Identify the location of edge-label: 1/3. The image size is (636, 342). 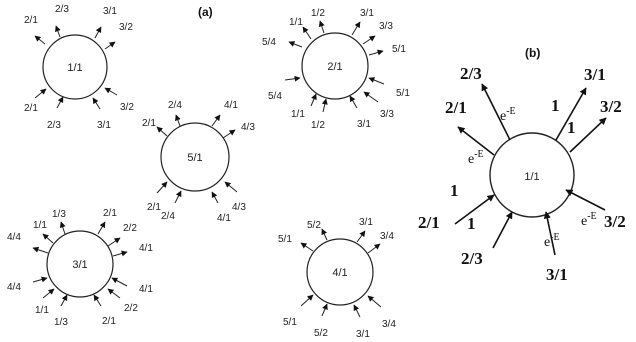
(59, 214).